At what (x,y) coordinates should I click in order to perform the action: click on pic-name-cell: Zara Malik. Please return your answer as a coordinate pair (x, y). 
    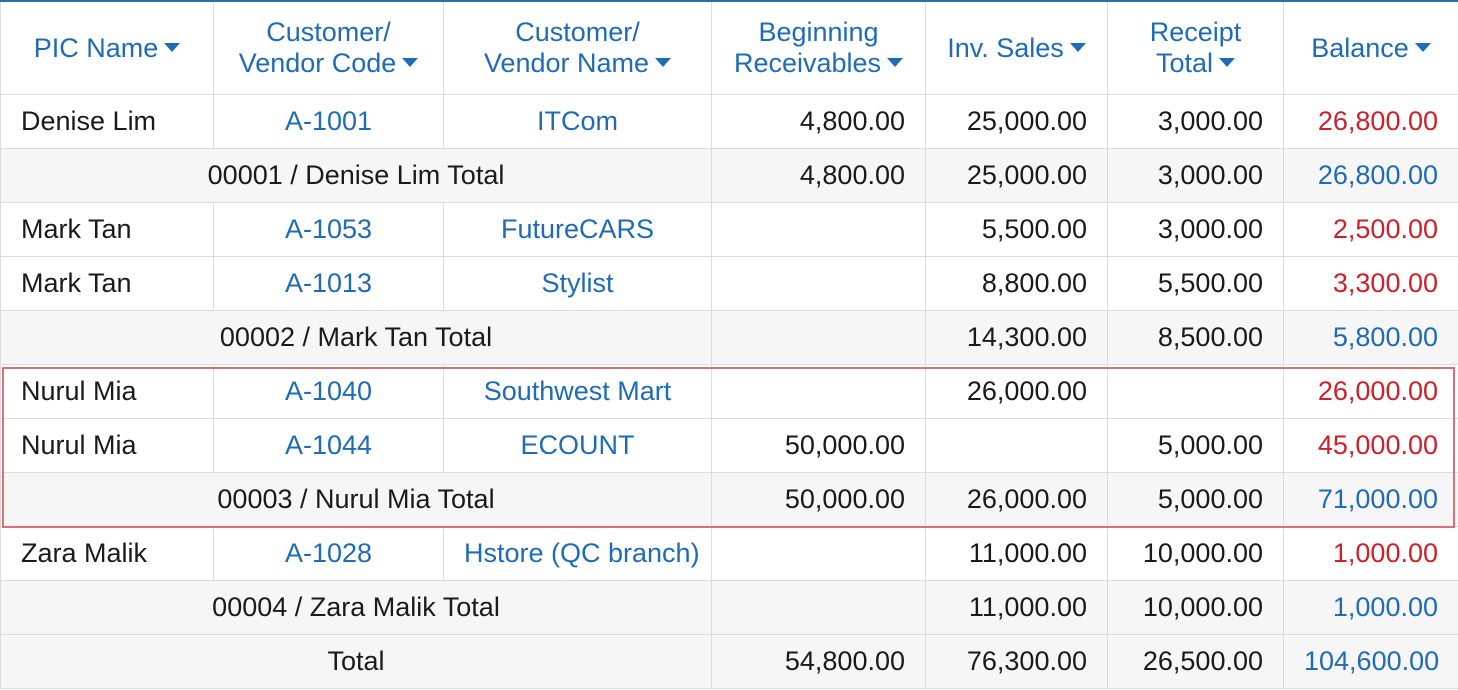
    Looking at the image, I should click on (107, 553).